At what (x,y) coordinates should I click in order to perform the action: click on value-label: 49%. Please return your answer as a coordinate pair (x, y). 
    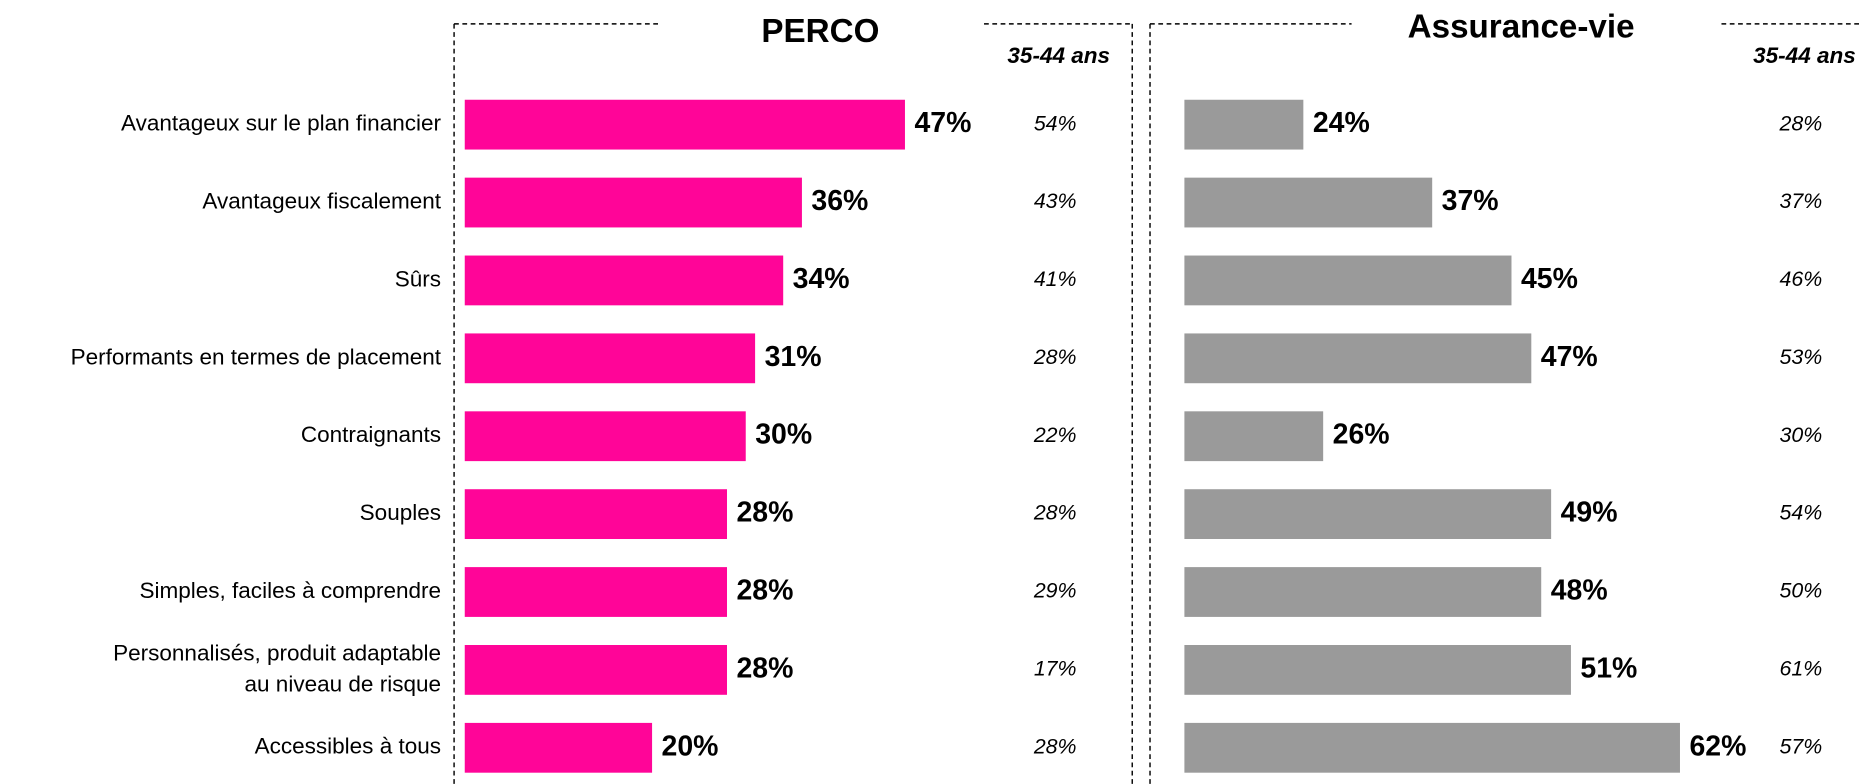
    Looking at the image, I should click on (1589, 513).